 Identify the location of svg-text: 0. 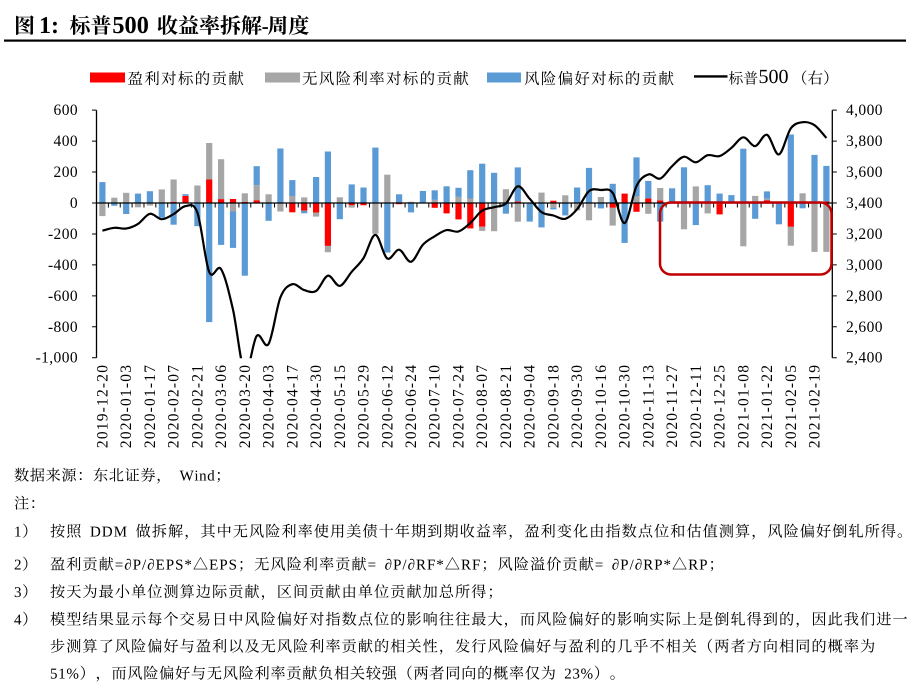
(74, 203).